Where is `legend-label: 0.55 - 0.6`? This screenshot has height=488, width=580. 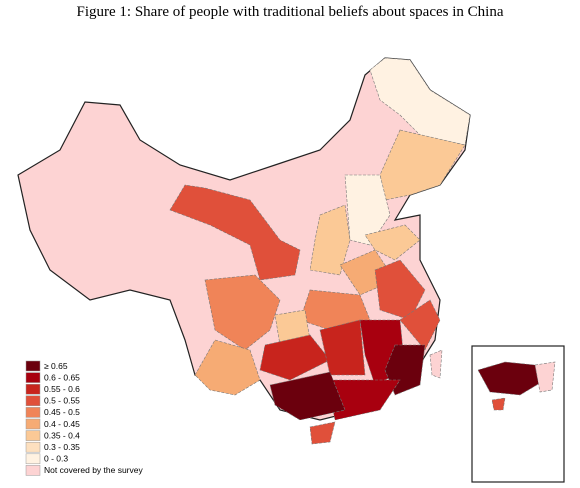
legend-label: 0.55 - 0.6 is located at coordinates (62, 389).